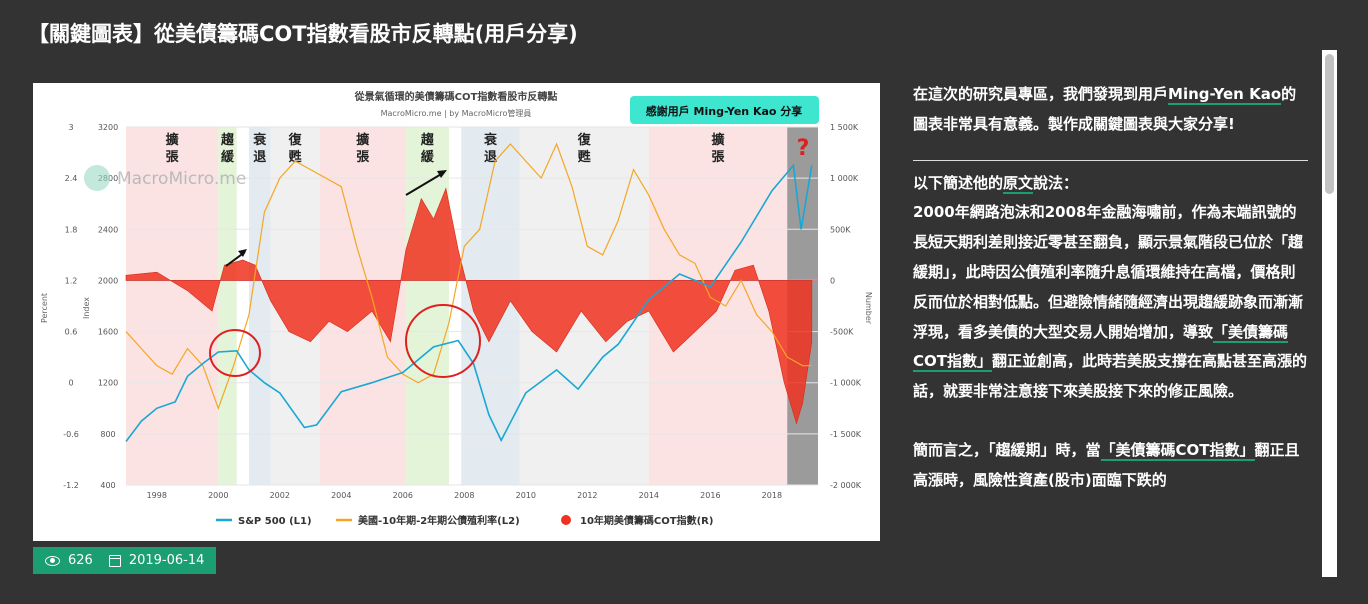 The image size is (1368, 604). I want to click on phase-label-7-1: 甦, so click(585, 157).